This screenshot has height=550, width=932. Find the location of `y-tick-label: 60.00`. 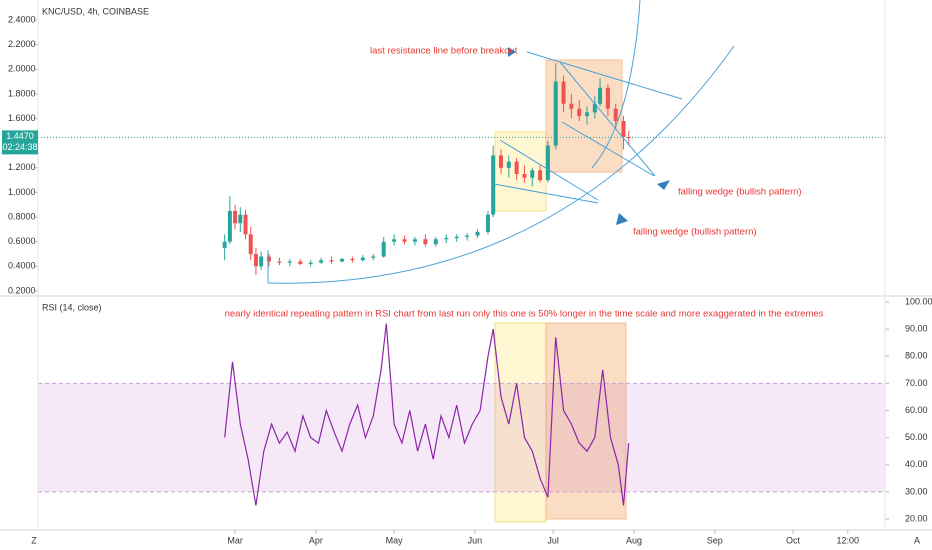

y-tick-label: 60.00 is located at coordinates (916, 410).